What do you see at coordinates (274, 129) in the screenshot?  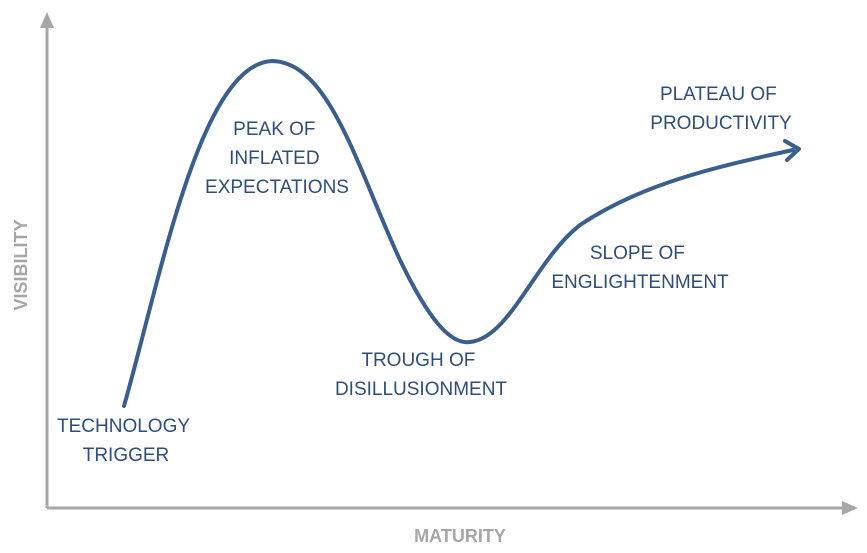 I see `phase-label-line: PEAK OF` at bounding box center [274, 129].